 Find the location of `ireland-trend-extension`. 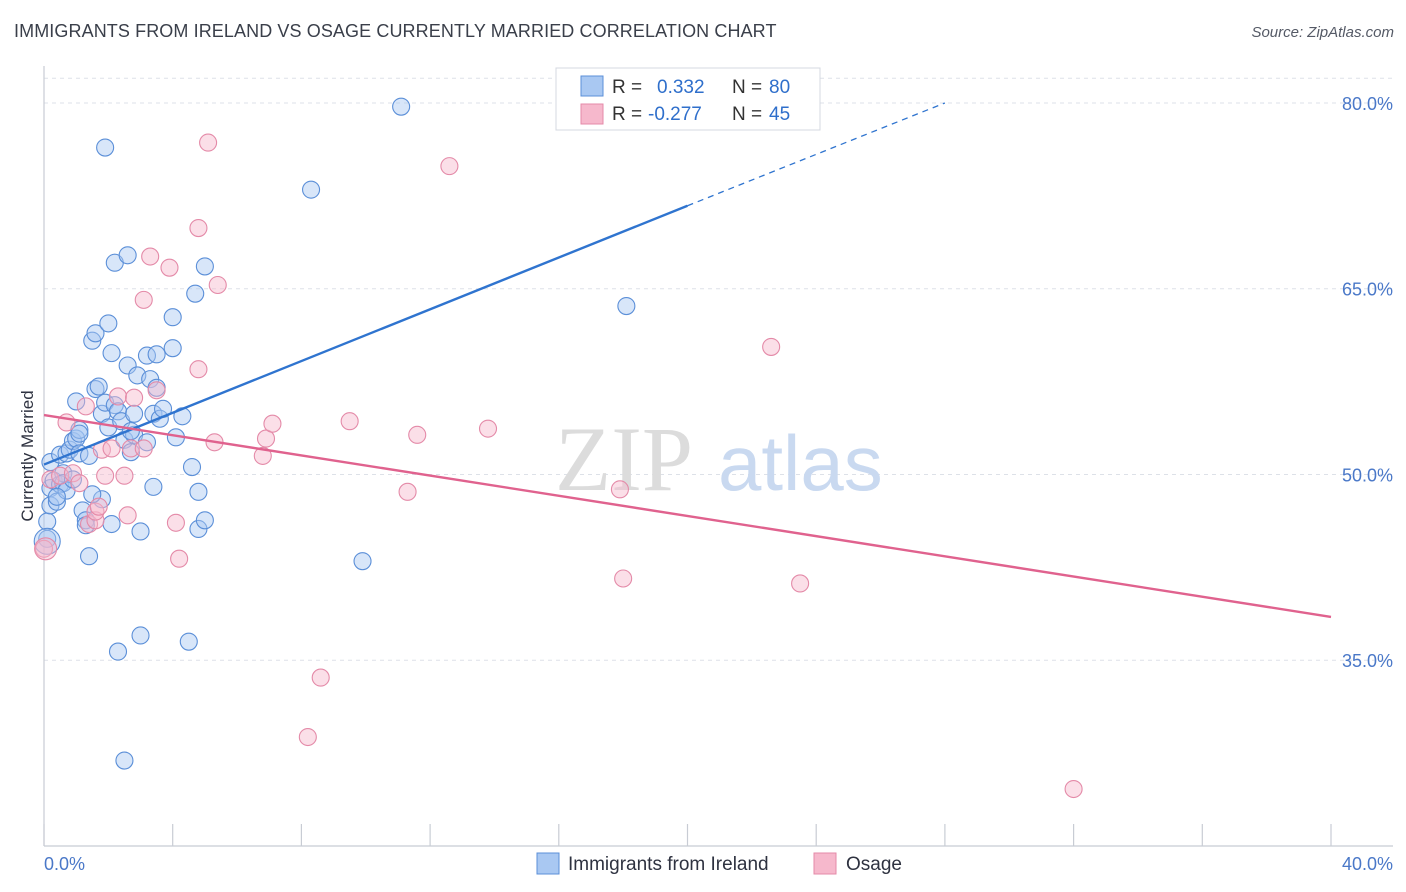

ireland-trend-extension is located at coordinates (816, 154).